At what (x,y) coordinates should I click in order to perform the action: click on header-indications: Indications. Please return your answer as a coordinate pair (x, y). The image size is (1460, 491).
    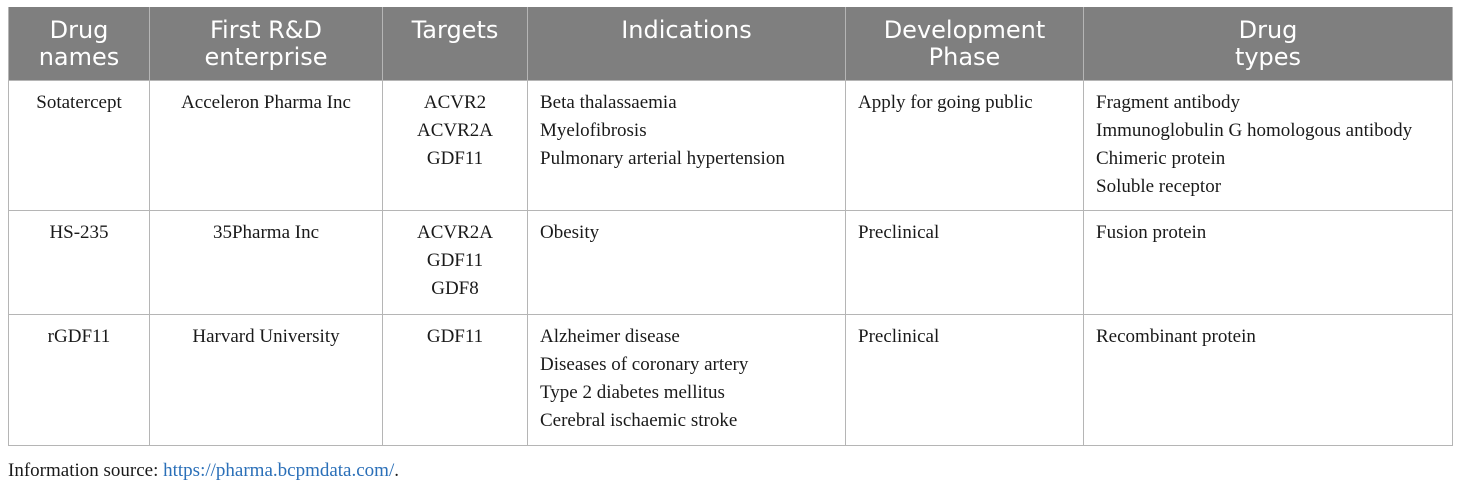
    Looking at the image, I should click on (686, 44).